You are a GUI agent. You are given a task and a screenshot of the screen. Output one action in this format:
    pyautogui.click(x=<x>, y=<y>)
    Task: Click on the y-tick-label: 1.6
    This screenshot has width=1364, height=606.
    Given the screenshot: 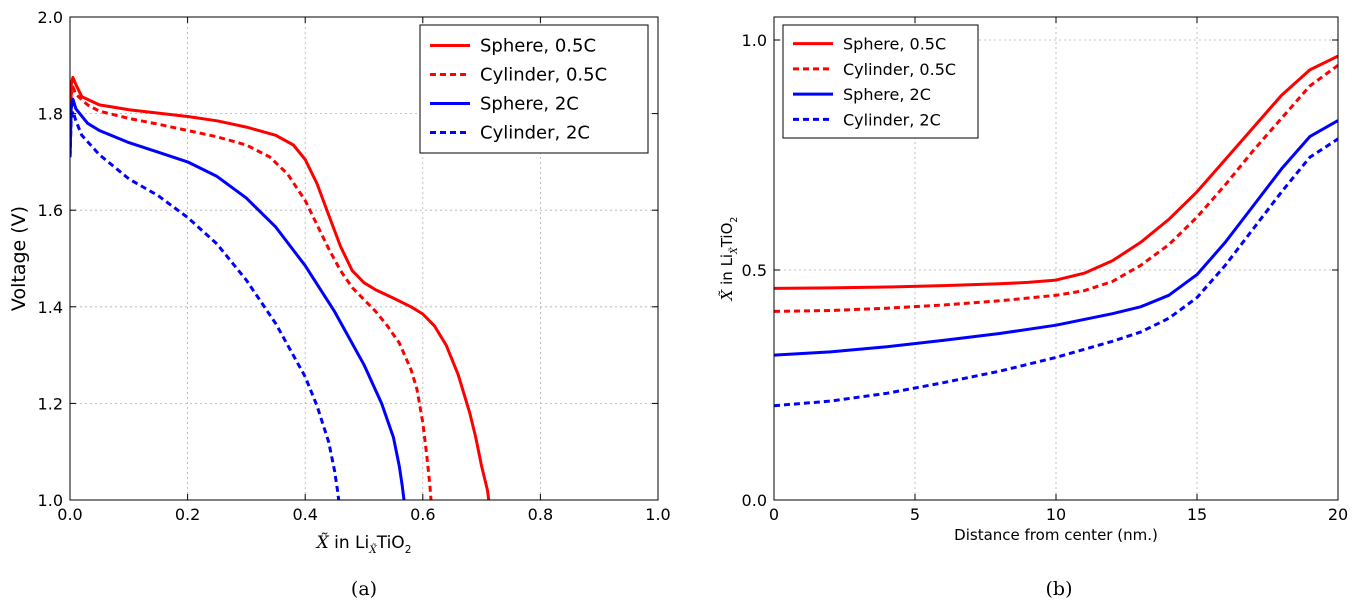 What is the action you would take?
    pyautogui.click(x=50, y=210)
    